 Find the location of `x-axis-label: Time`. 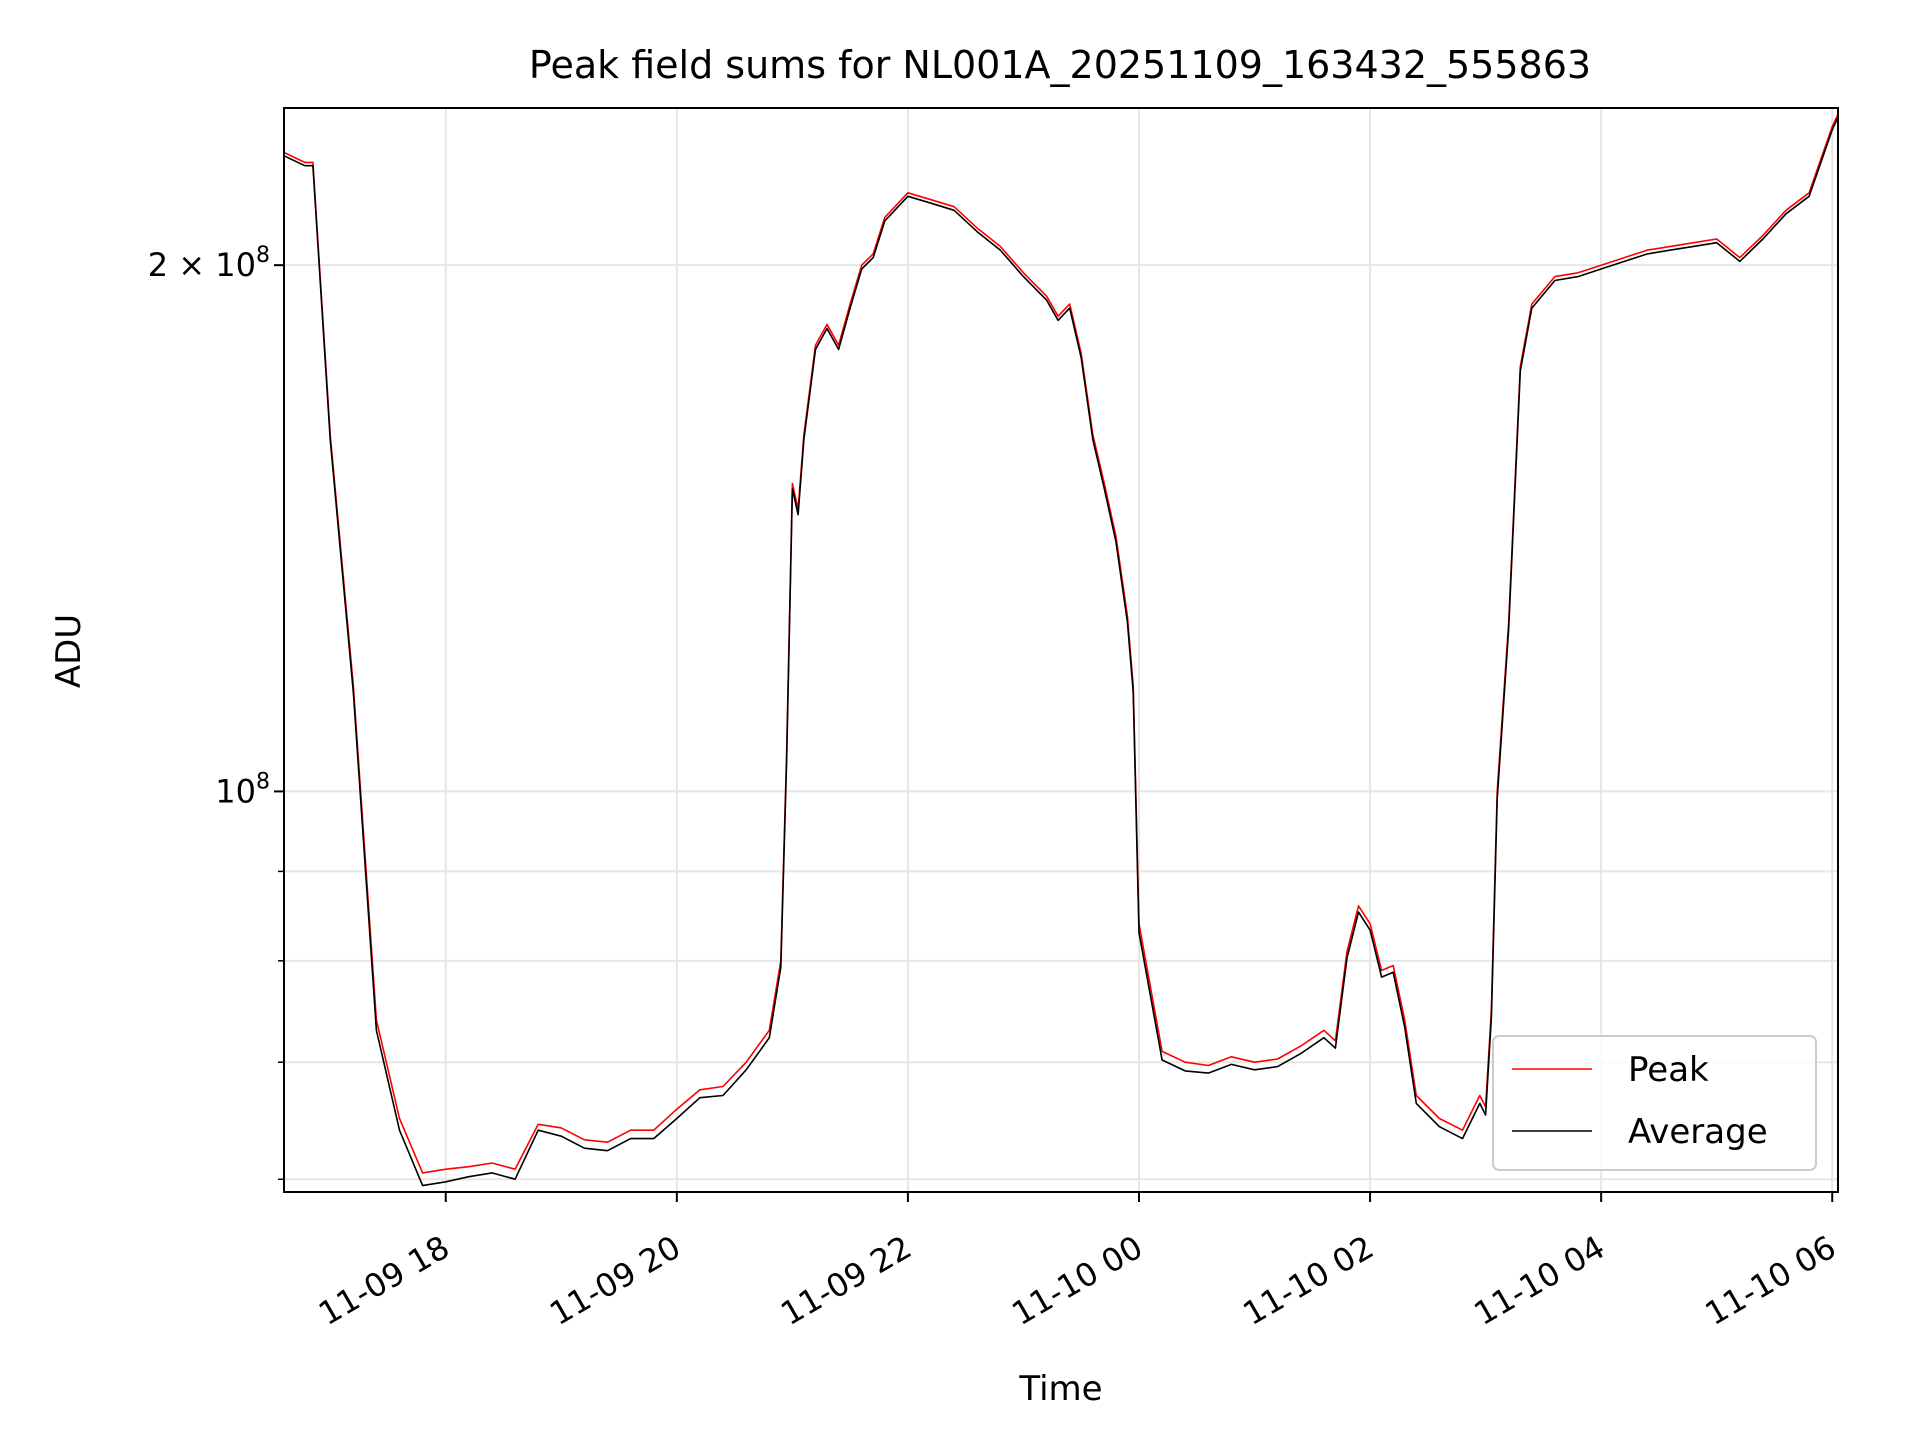

x-axis-label: Time is located at coordinates (1060, 1389).